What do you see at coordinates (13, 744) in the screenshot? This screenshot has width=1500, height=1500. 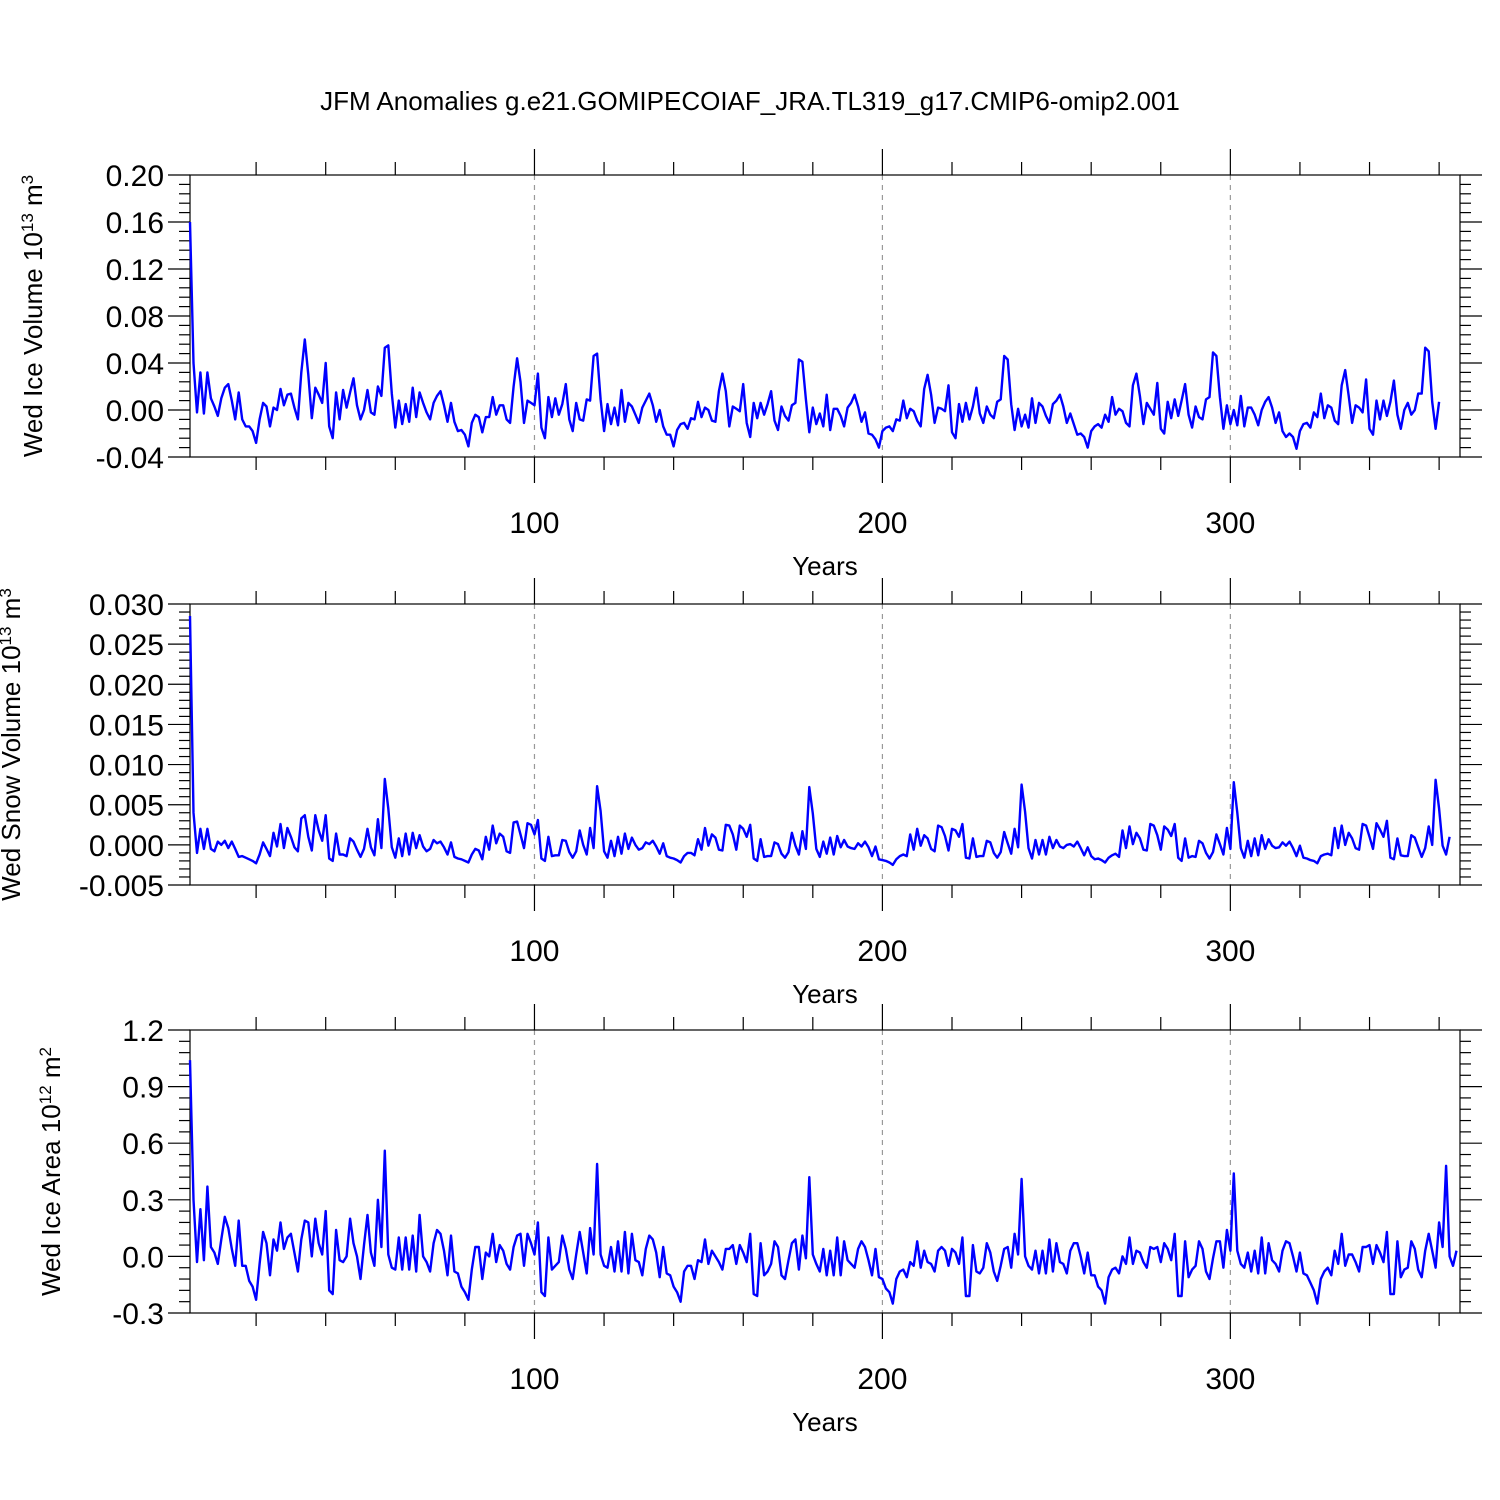 I see `y-axis-label: Wed Snow Volume 1013 m3` at bounding box center [13, 744].